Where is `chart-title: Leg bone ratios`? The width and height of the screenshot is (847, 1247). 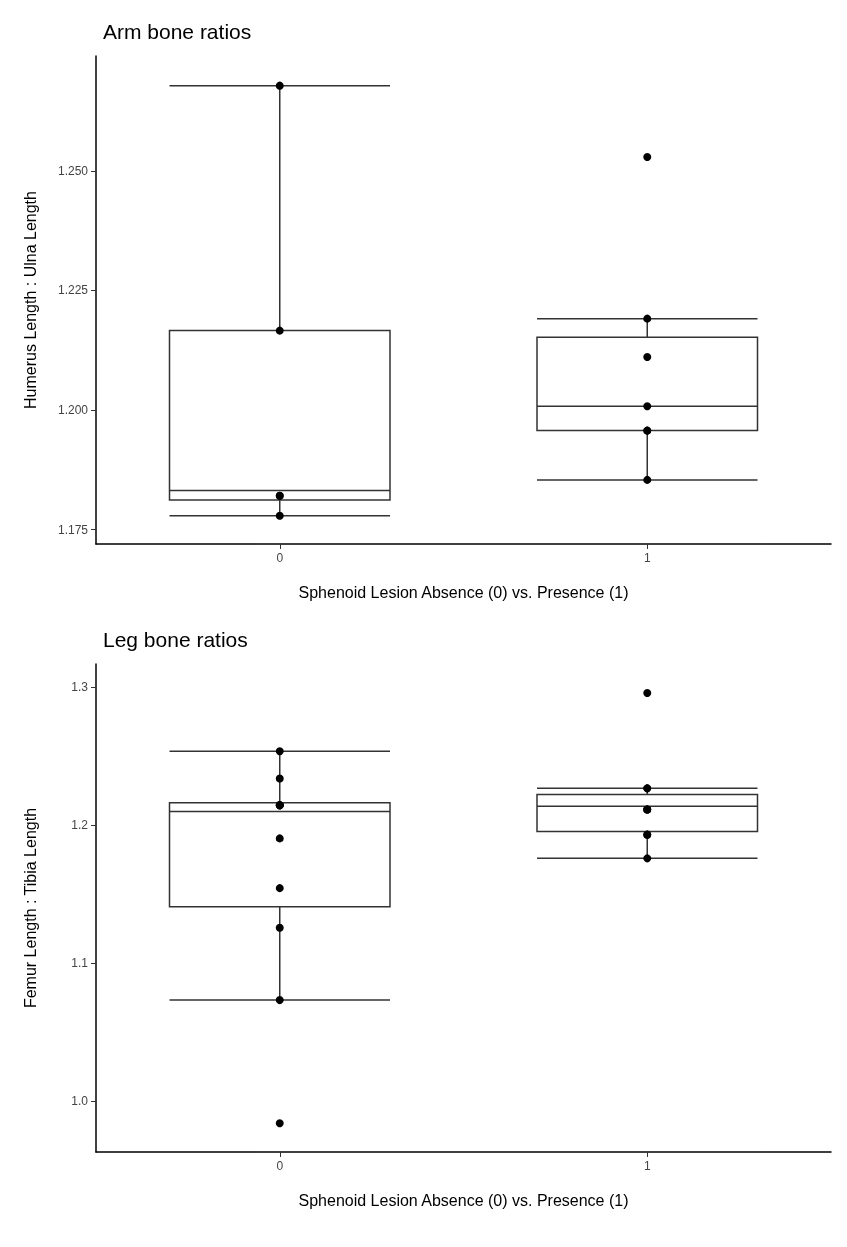
chart-title: Leg bone ratios is located at coordinates (175, 639).